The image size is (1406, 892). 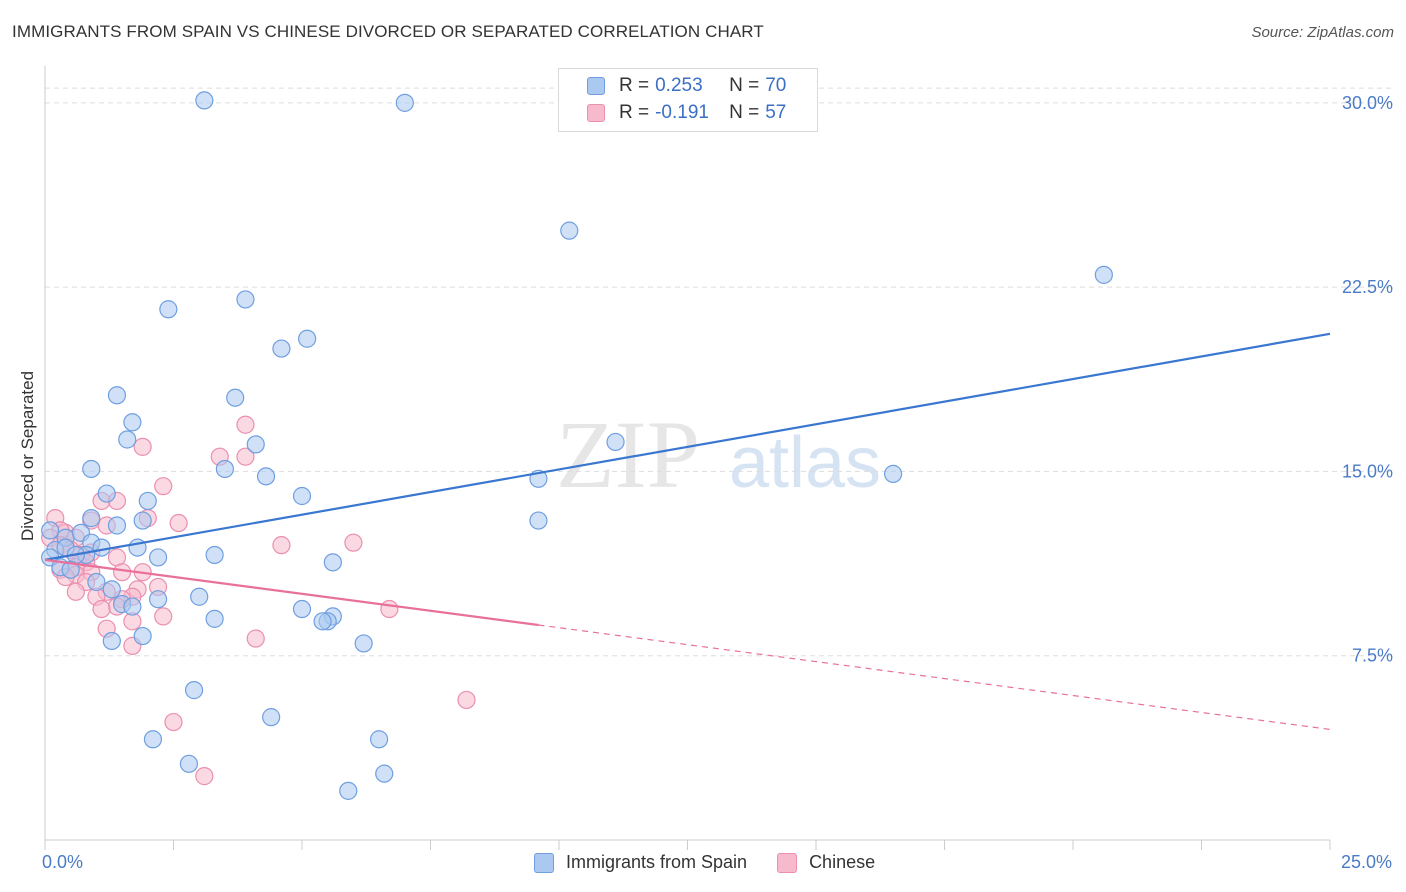 What do you see at coordinates (776, 112) in the screenshot?
I see `legend-n-value-chinese: 57` at bounding box center [776, 112].